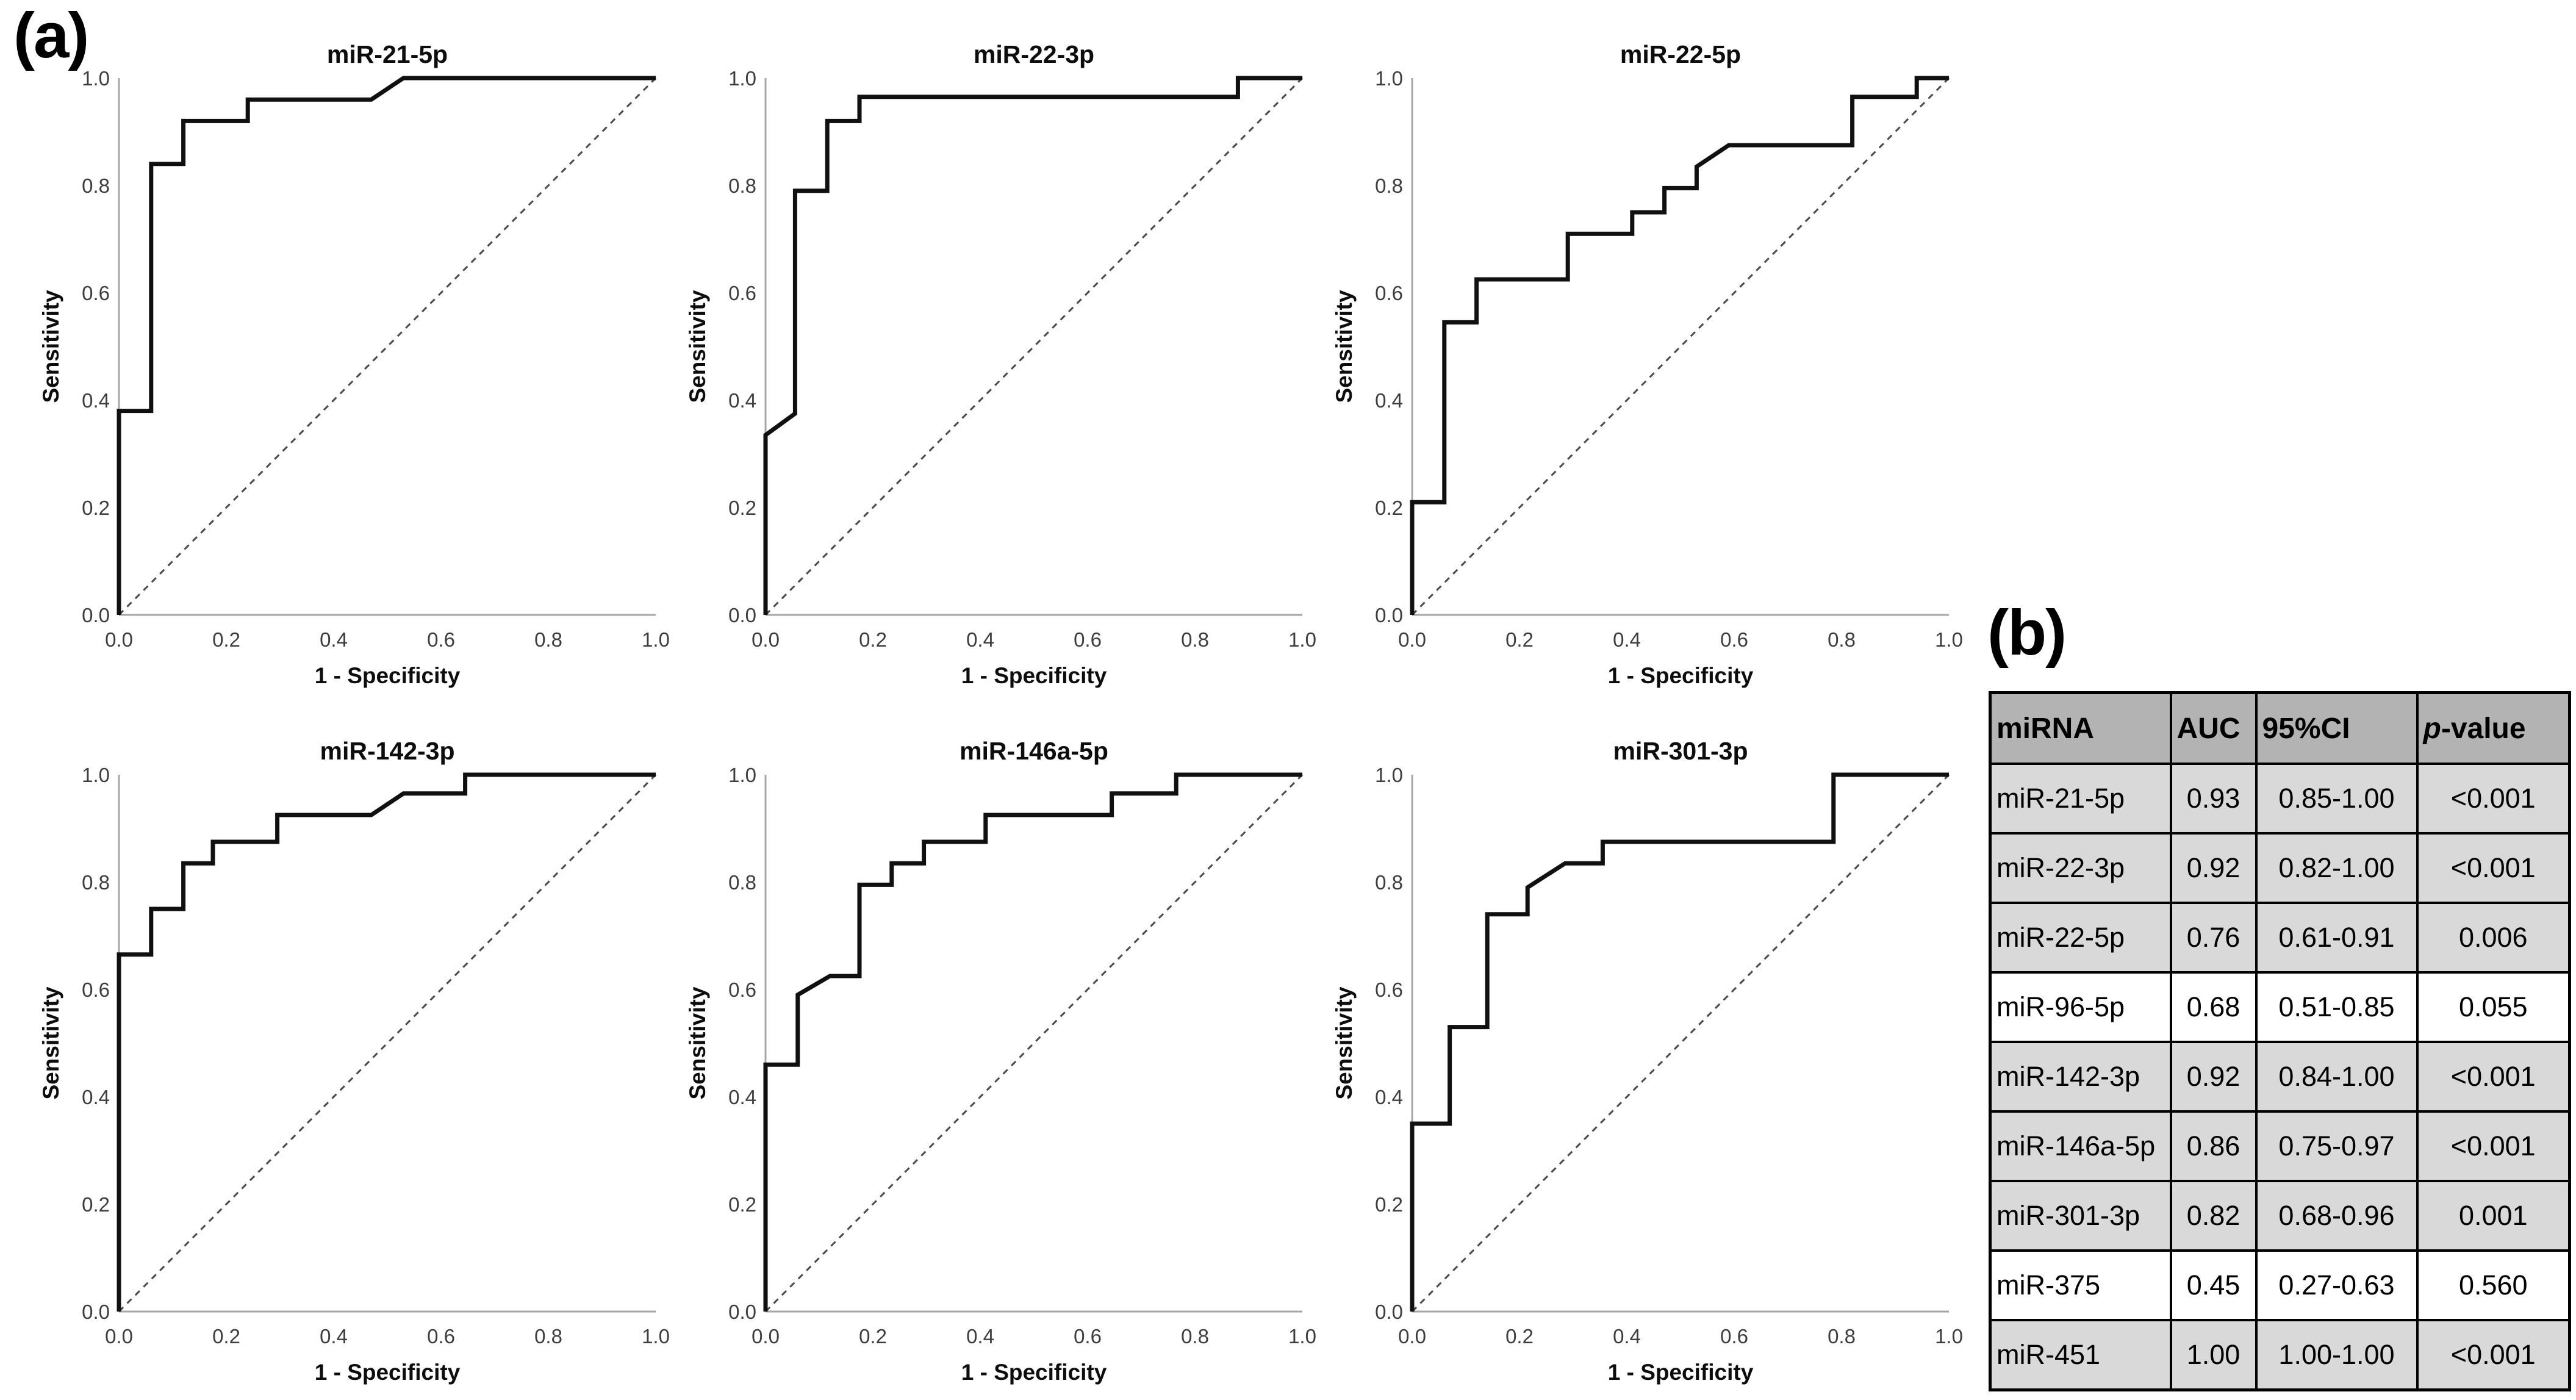  I want to click on ci-cell: 1.00-1.00, so click(2337, 1355).